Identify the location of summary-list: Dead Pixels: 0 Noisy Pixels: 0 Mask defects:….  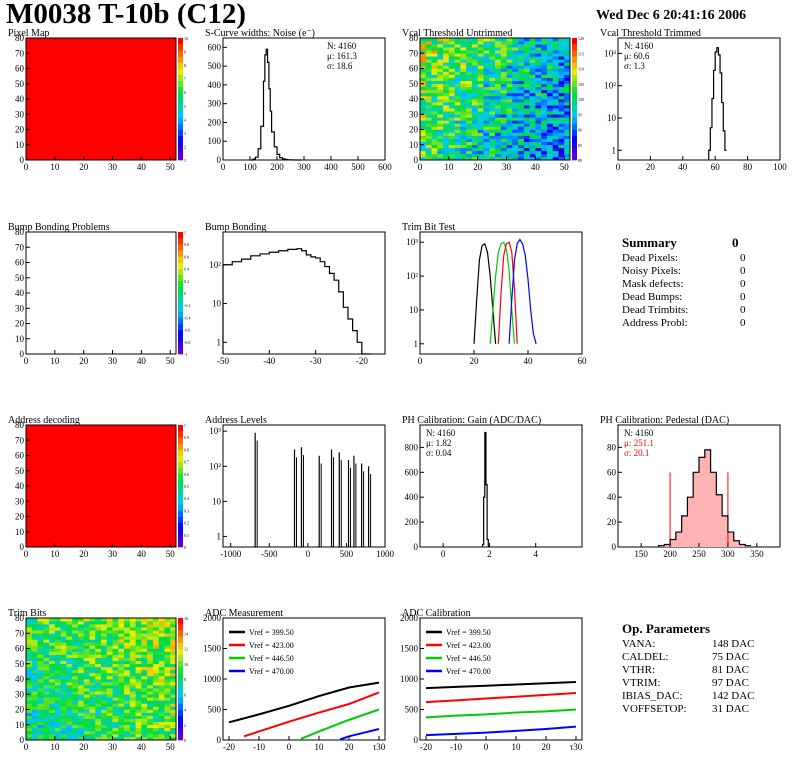
(687, 291).